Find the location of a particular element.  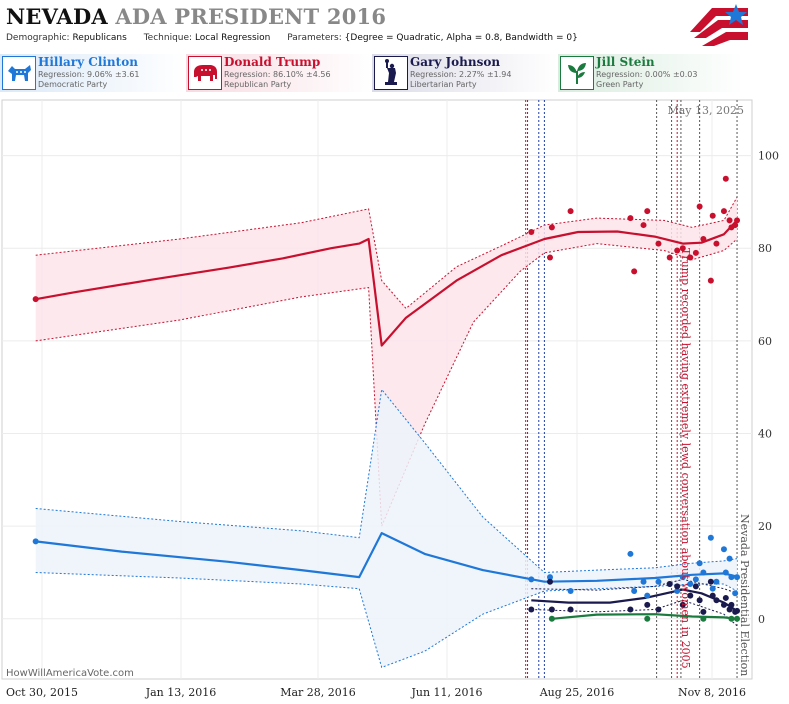

band-upper-line is located at coordinates (386, 253).